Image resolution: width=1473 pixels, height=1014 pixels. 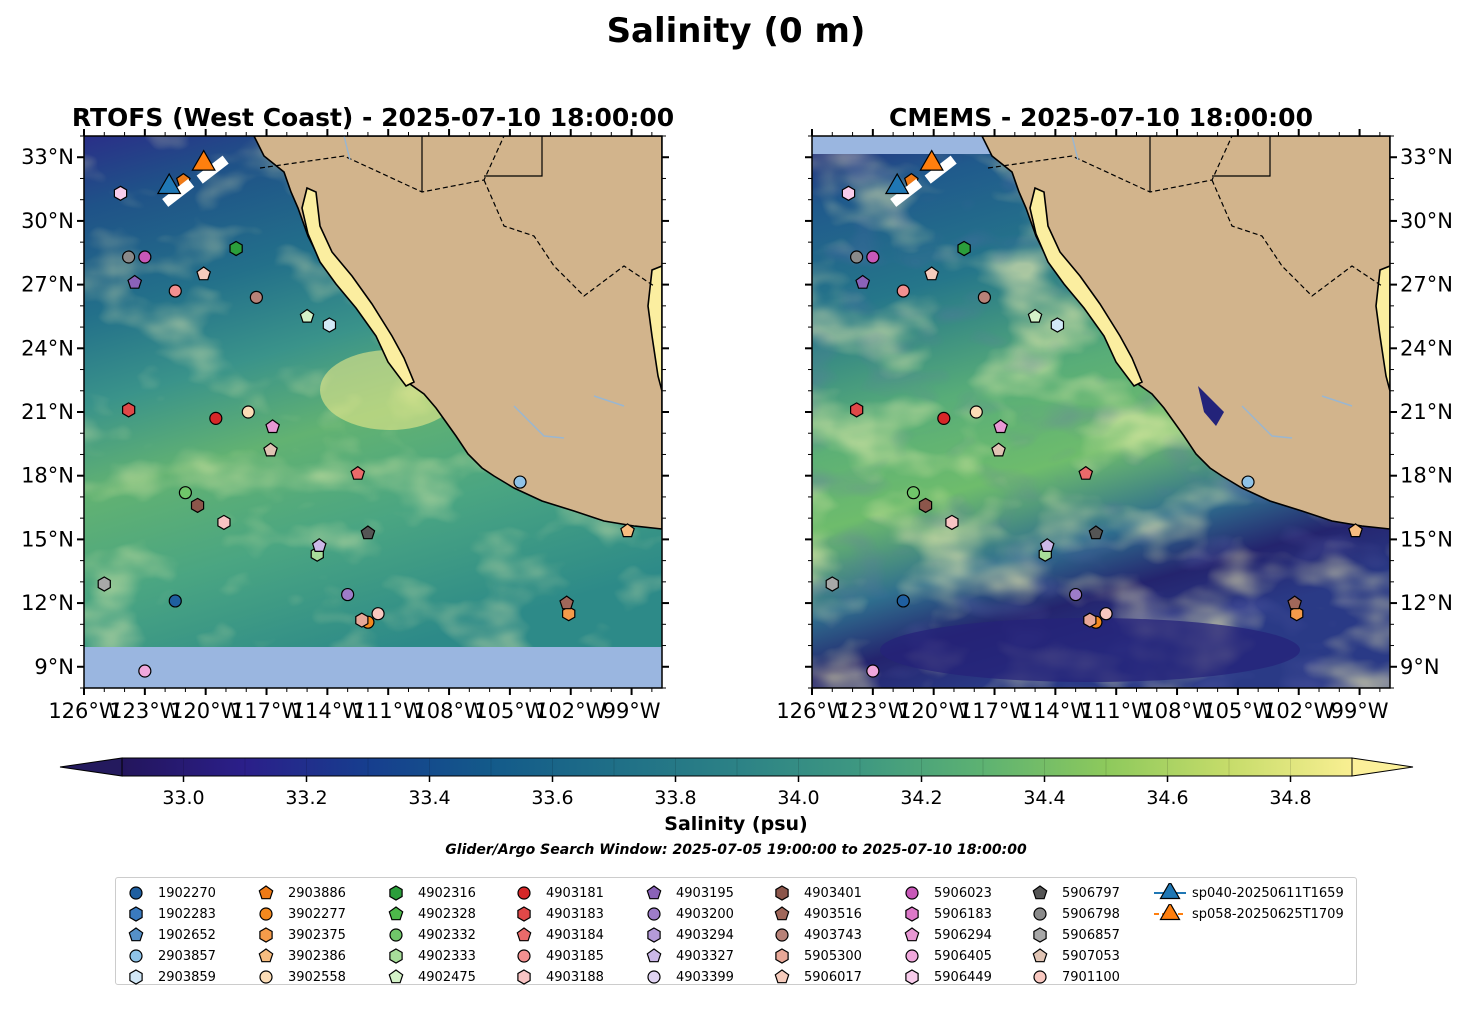 What do you see at coordinates (705, 977) in the screenshot?
I see `legend-label: 4903399` at bounding box center [705, 977].